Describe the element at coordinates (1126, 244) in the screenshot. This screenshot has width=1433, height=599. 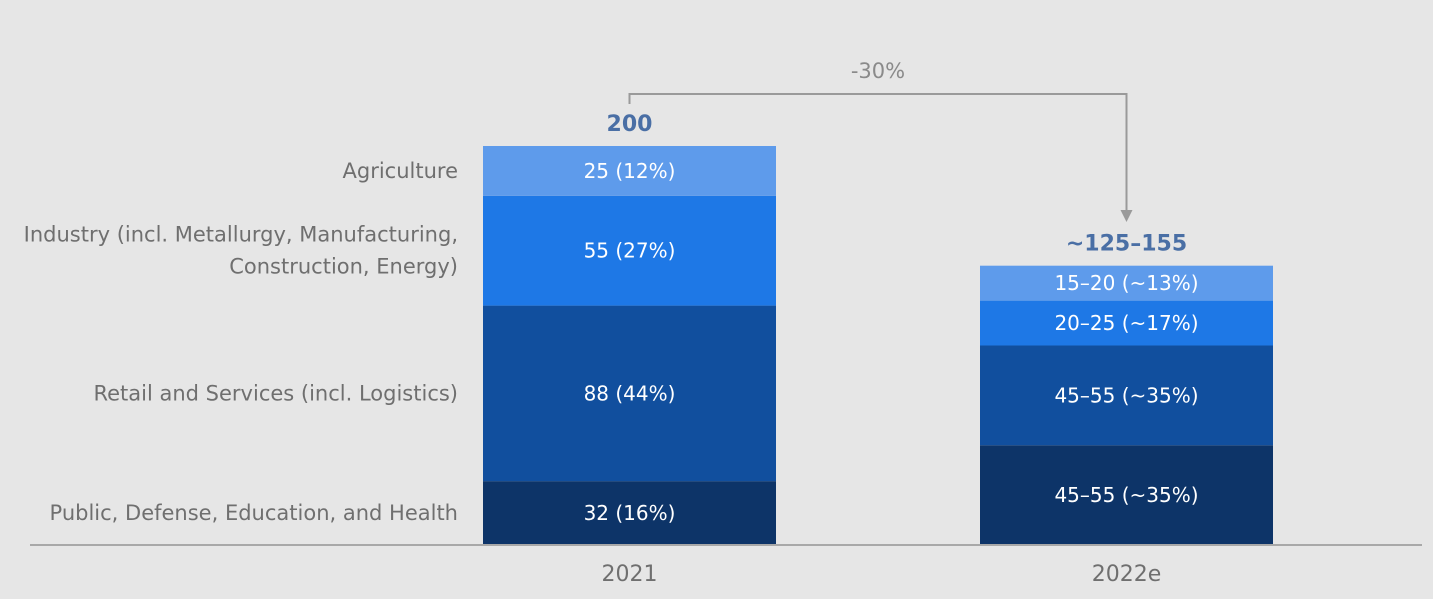
I see `total-label: ~125–155` at that location.